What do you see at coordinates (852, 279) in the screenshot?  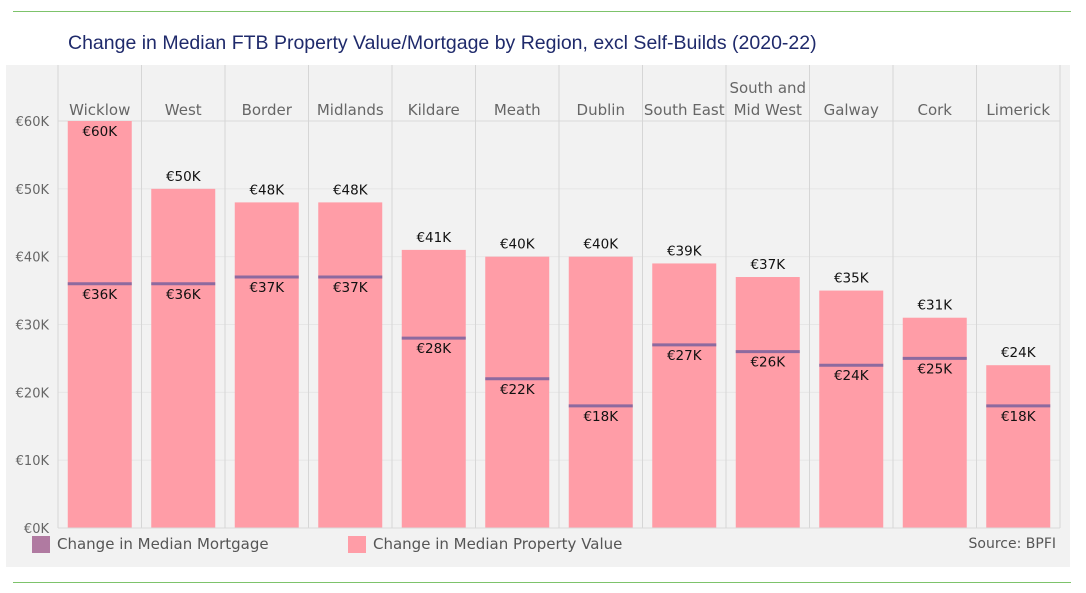 I see `property-value-label: €35K` at bounding box center [852, 279].